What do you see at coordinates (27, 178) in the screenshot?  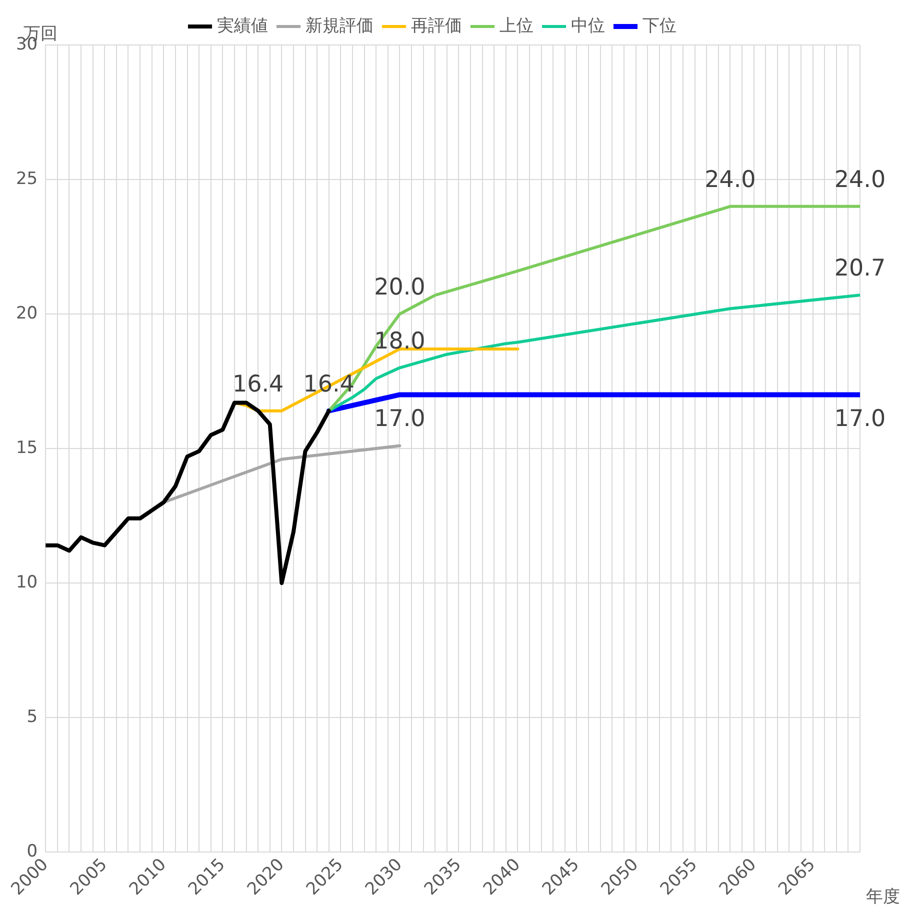 I see `y-tick-label: 25` at bounding box center [27, 178].